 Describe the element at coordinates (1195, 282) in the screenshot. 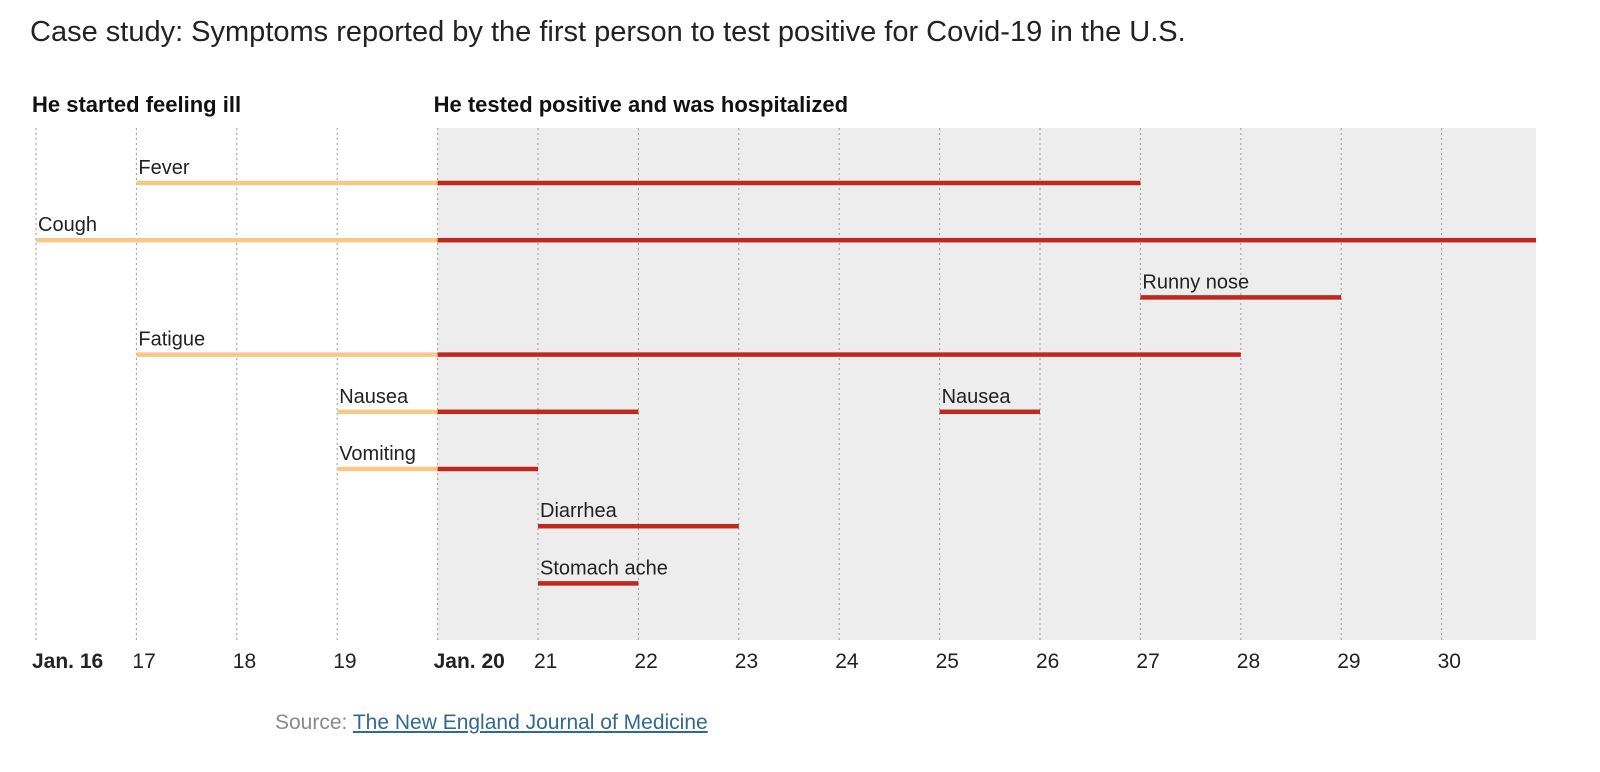

I see `symptom-label: Runny nose` at that location.